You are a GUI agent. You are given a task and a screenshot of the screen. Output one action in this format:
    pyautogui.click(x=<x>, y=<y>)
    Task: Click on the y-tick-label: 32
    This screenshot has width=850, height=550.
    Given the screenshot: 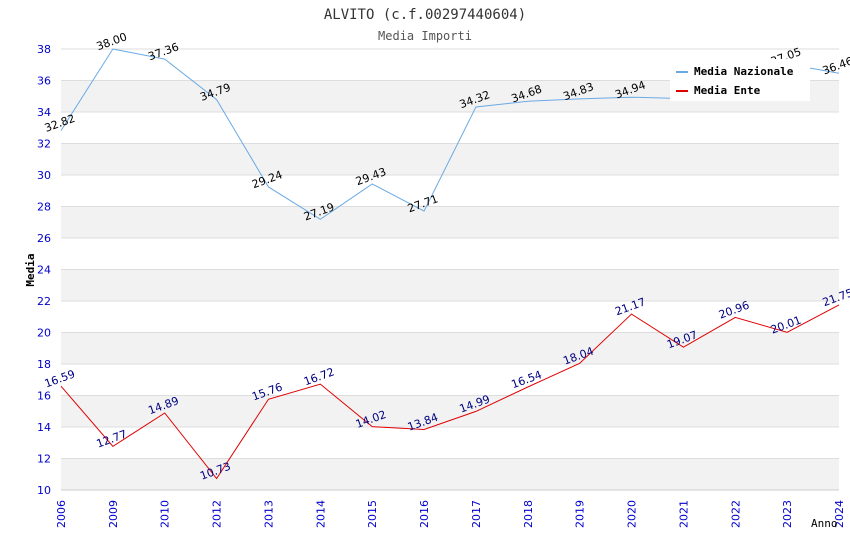 What is the action you would take?
    pyautogui.click(x=44, y=144)
    